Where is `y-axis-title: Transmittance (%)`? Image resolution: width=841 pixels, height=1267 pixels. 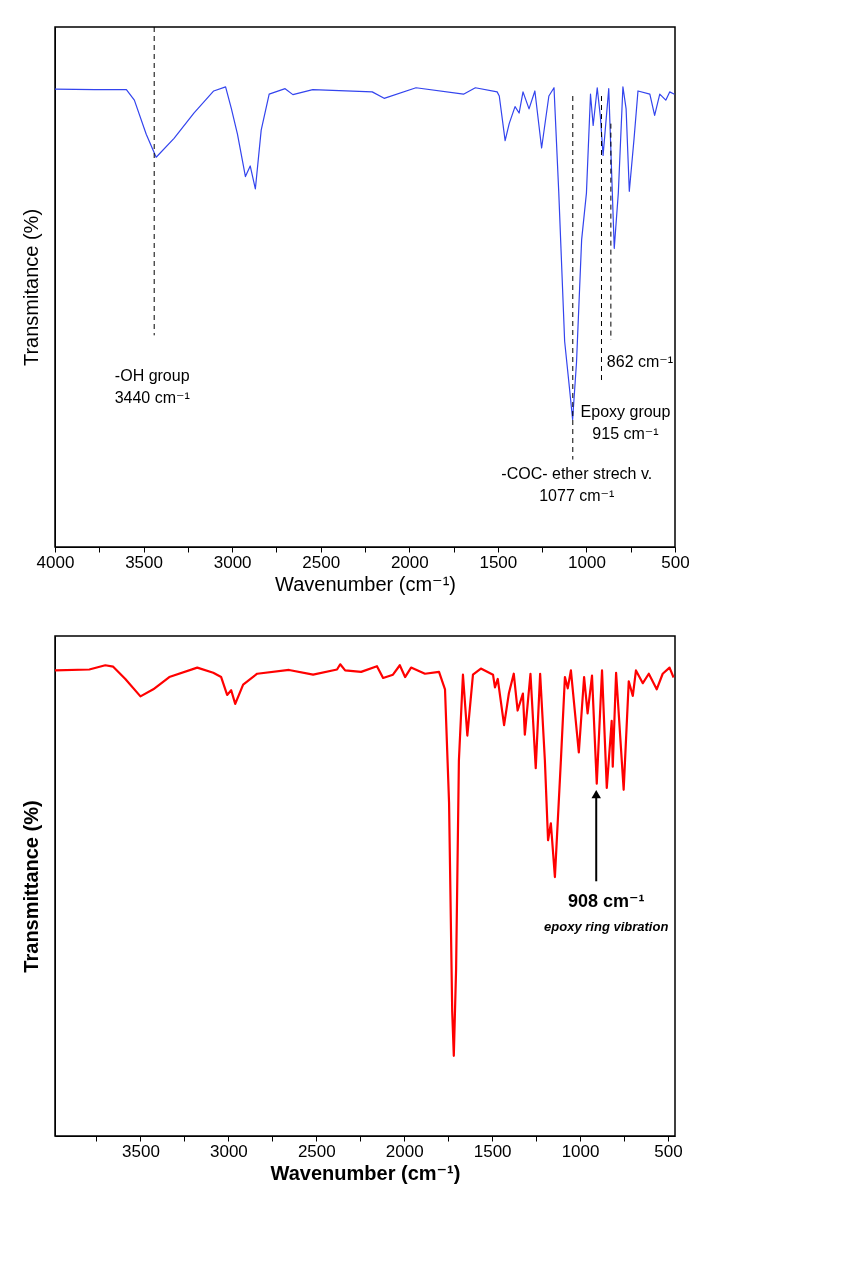 y-axis-title: Transmittance (%) is located at coordinates (30, 886).